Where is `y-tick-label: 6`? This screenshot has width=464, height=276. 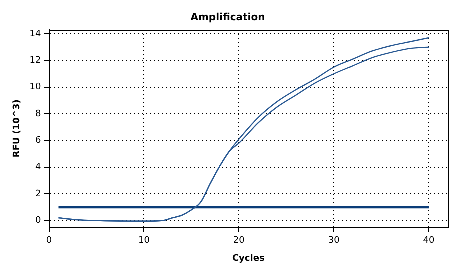 y-tick-label: 6 is located at coordinates (39, 141).